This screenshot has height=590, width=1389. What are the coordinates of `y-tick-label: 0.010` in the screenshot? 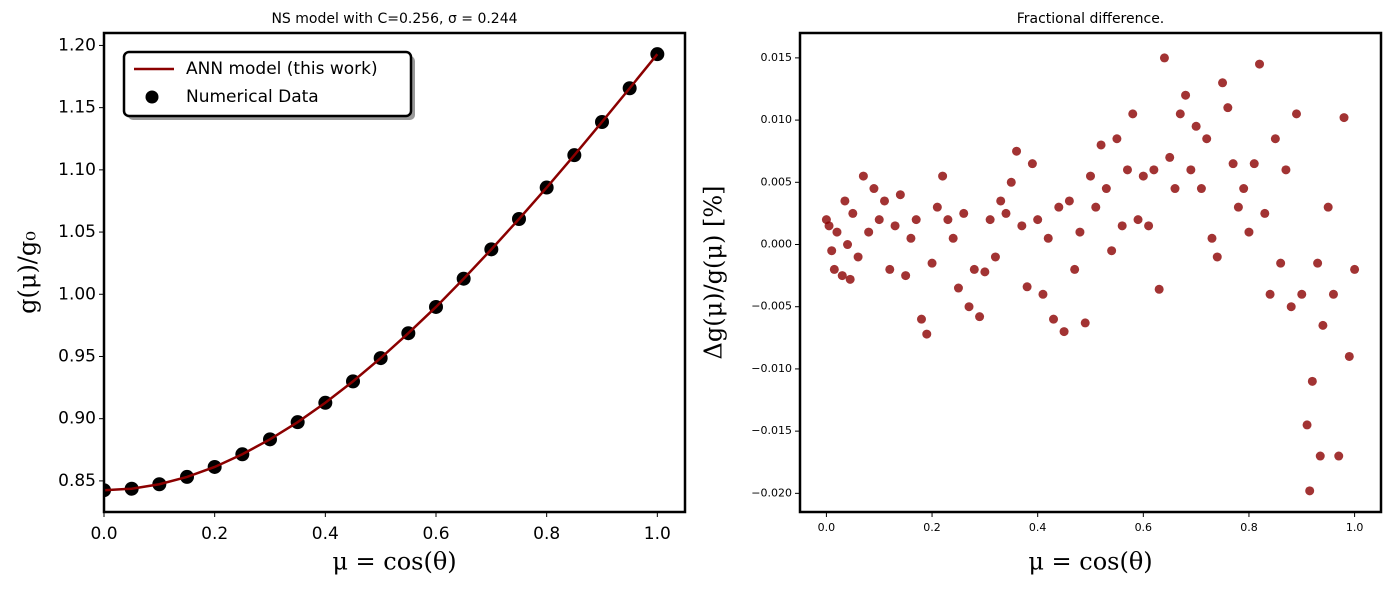 It's located at (777, 119).